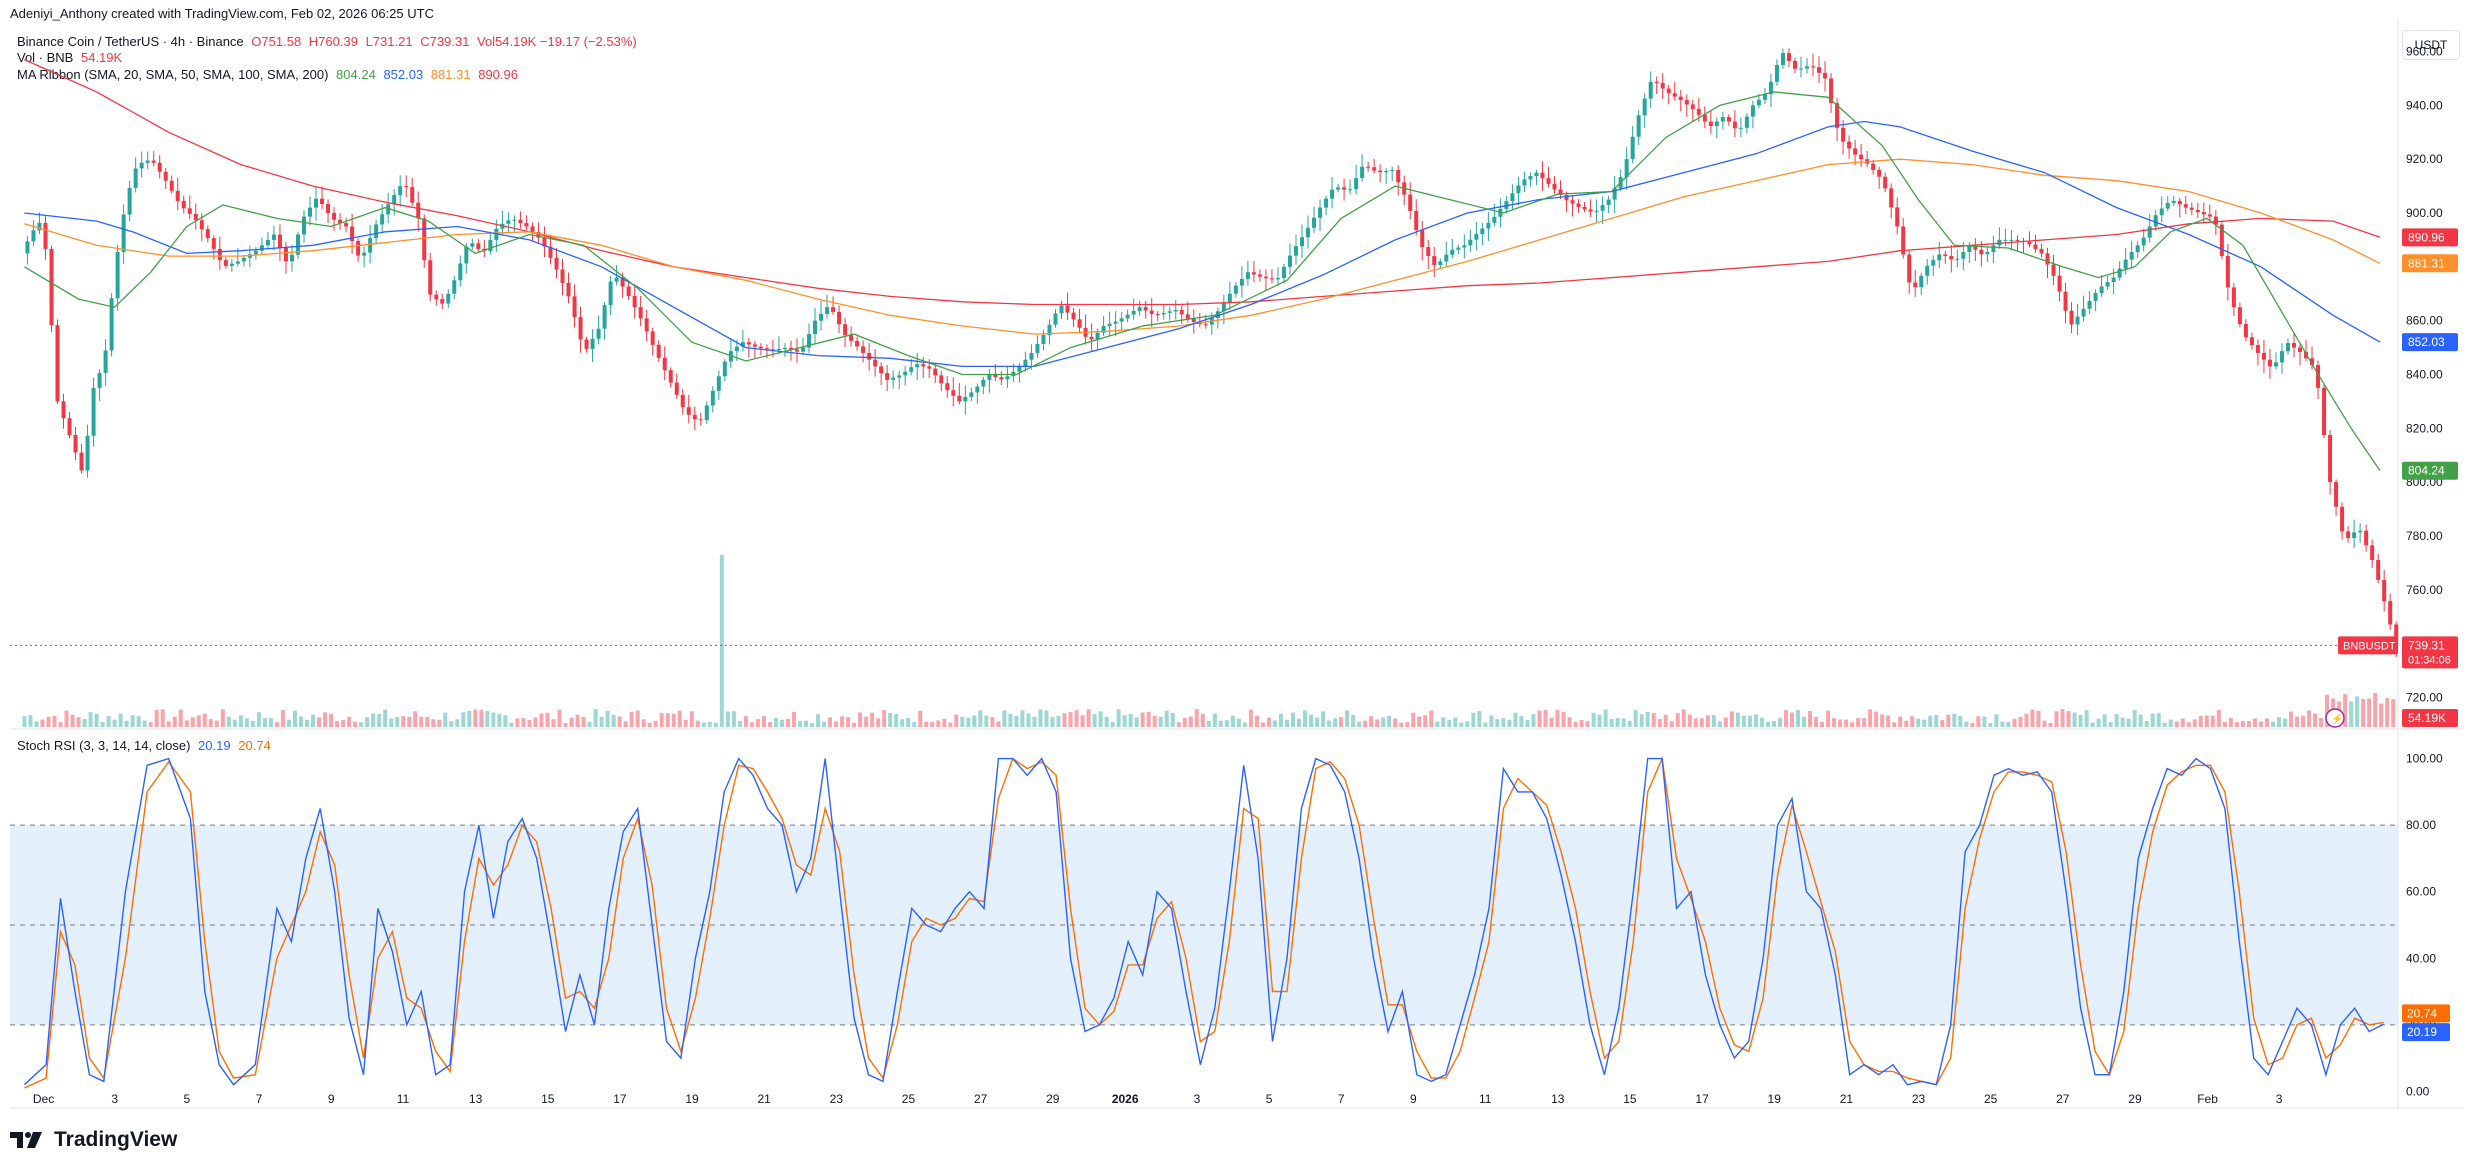  Describe the element at coordinates (71, 57) in the screenshot. I see `volume-legend: Vol · BNB 54.19K` at that location.